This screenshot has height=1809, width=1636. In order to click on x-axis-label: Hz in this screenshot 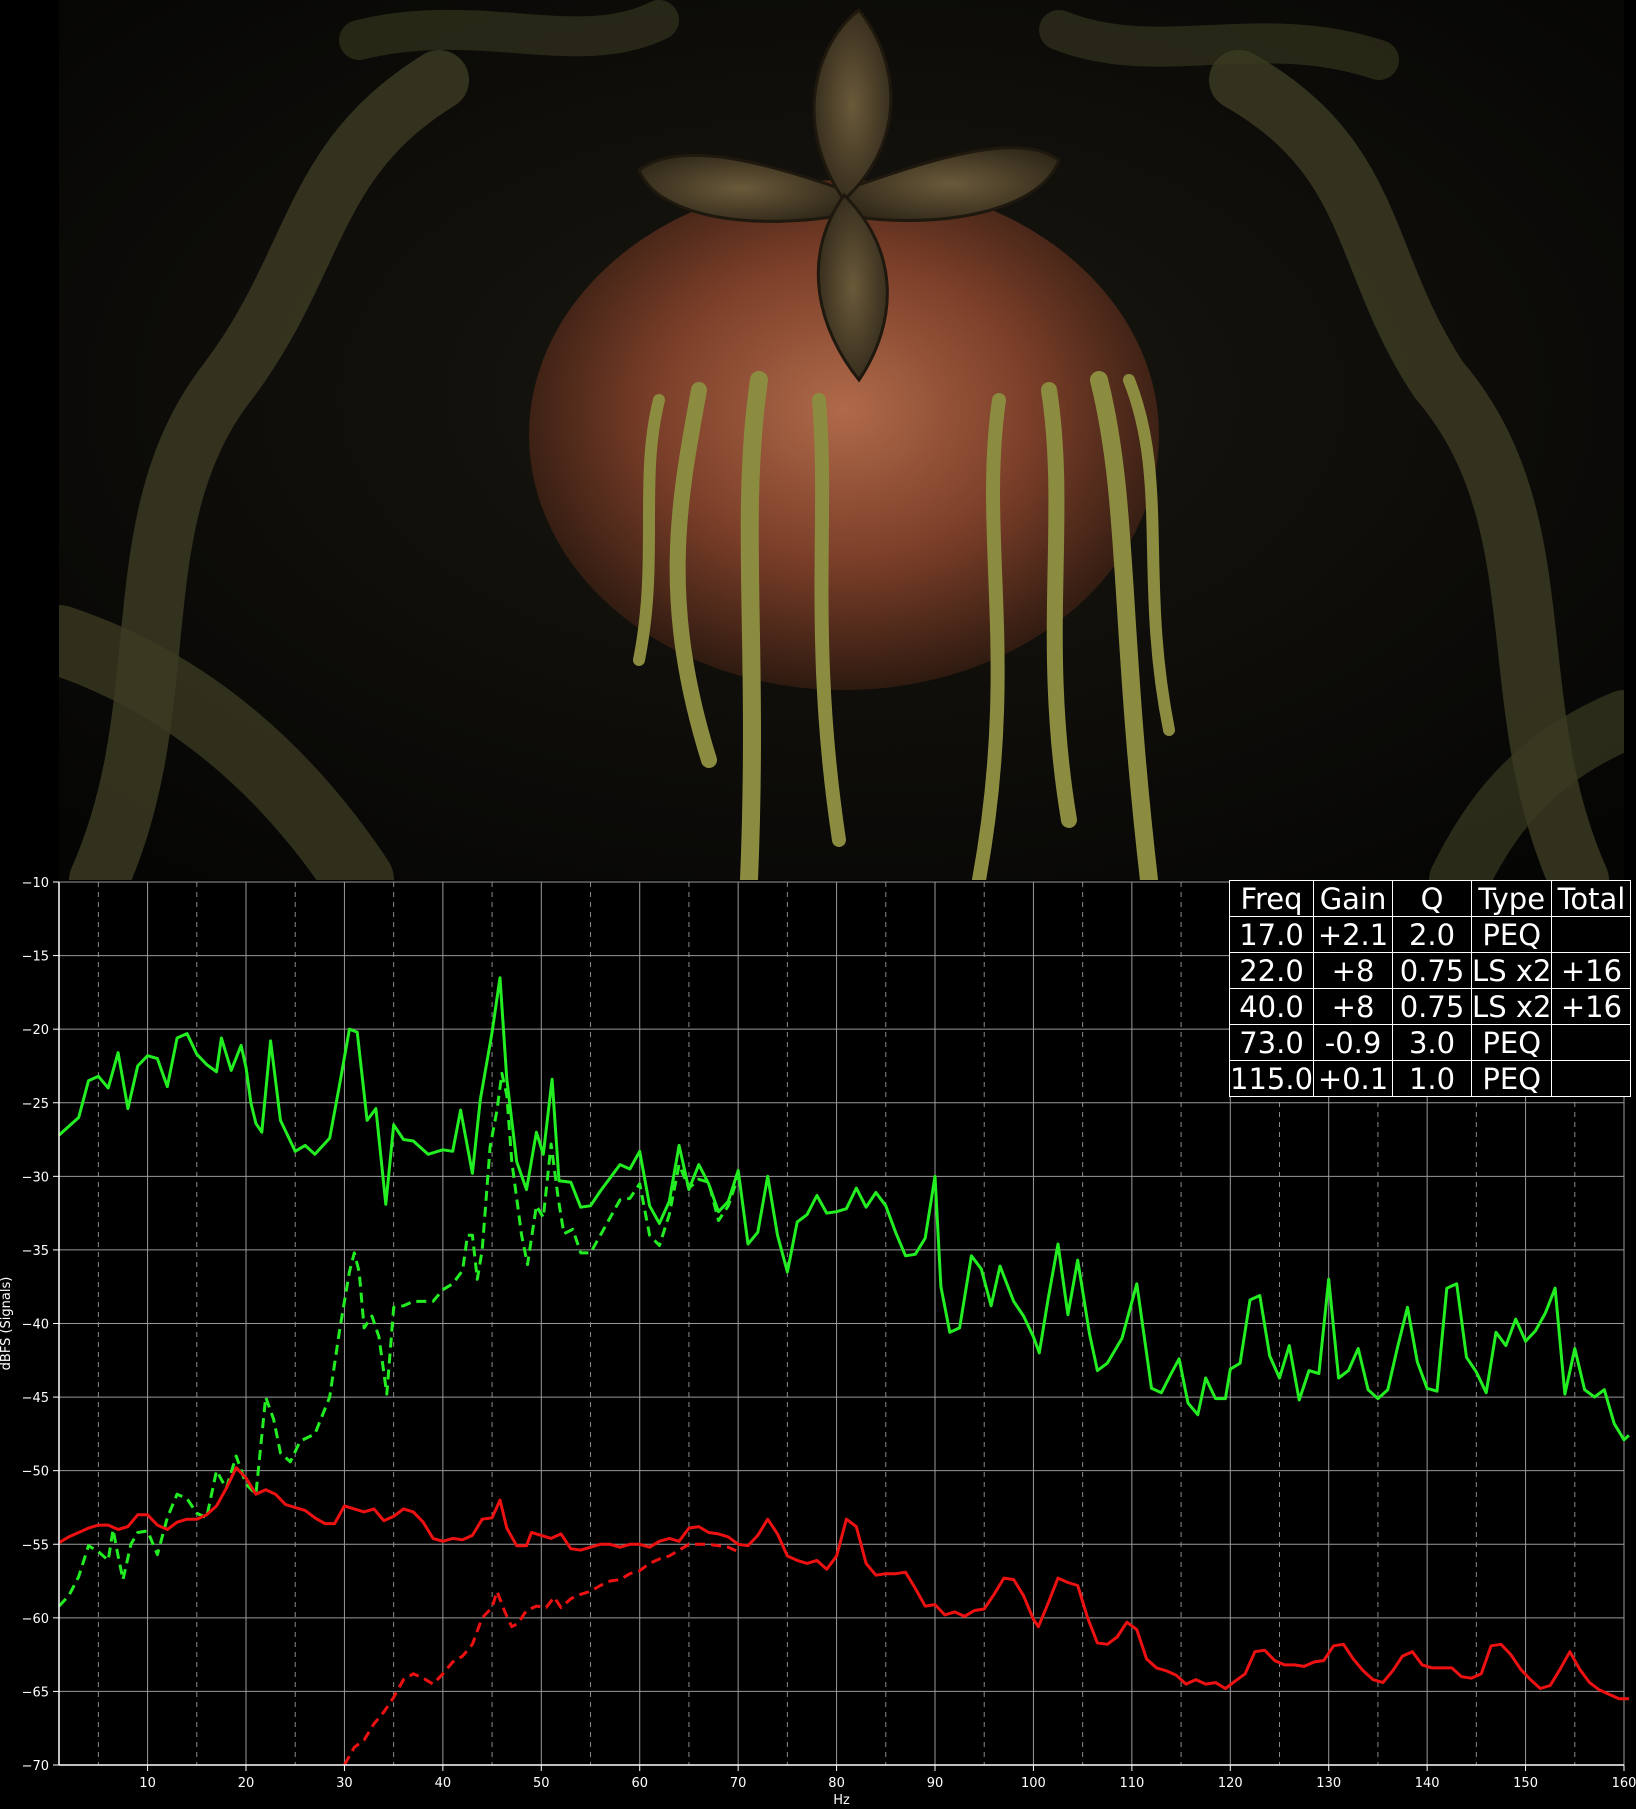, I will do `click(841, 1800)`.